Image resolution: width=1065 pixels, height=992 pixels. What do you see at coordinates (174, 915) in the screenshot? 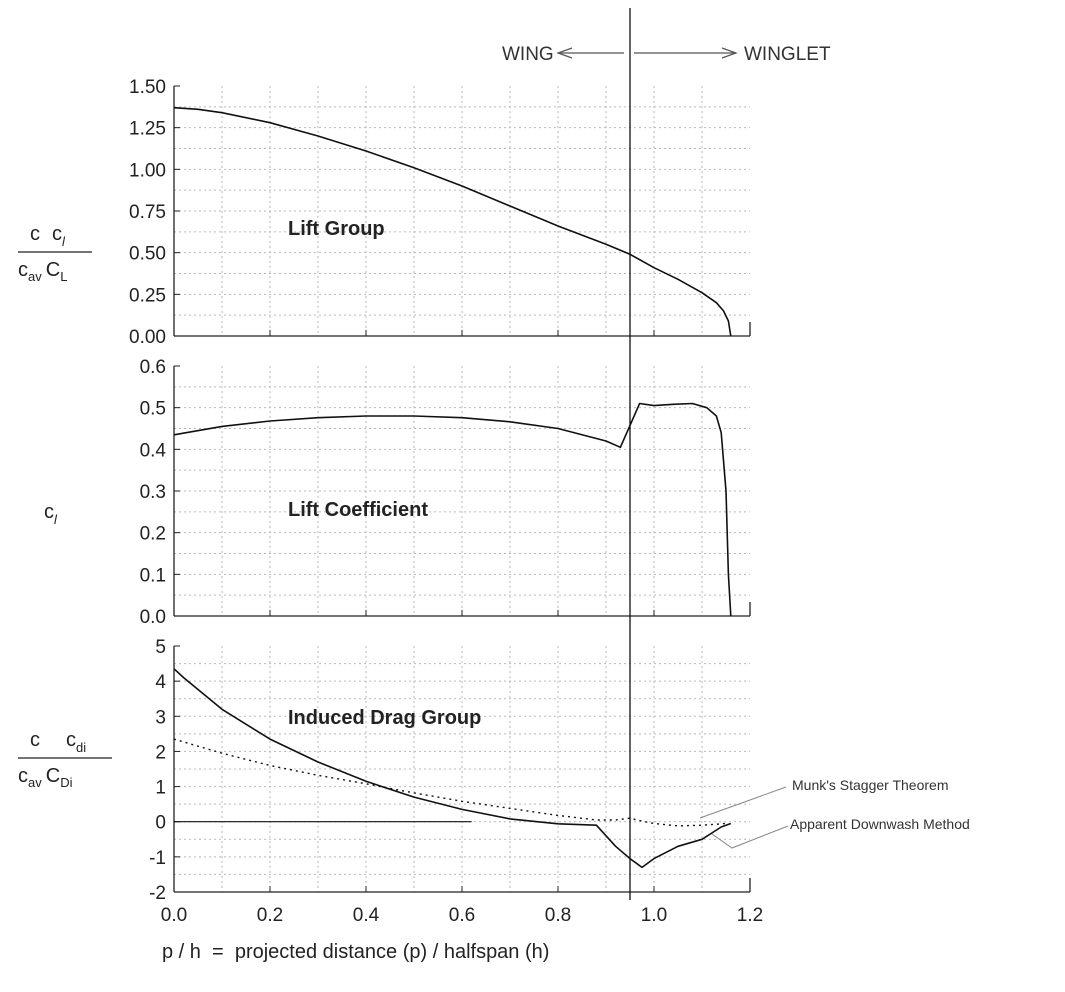
I see `x-tick-label: 0.0` at bounding box center [174, 915].